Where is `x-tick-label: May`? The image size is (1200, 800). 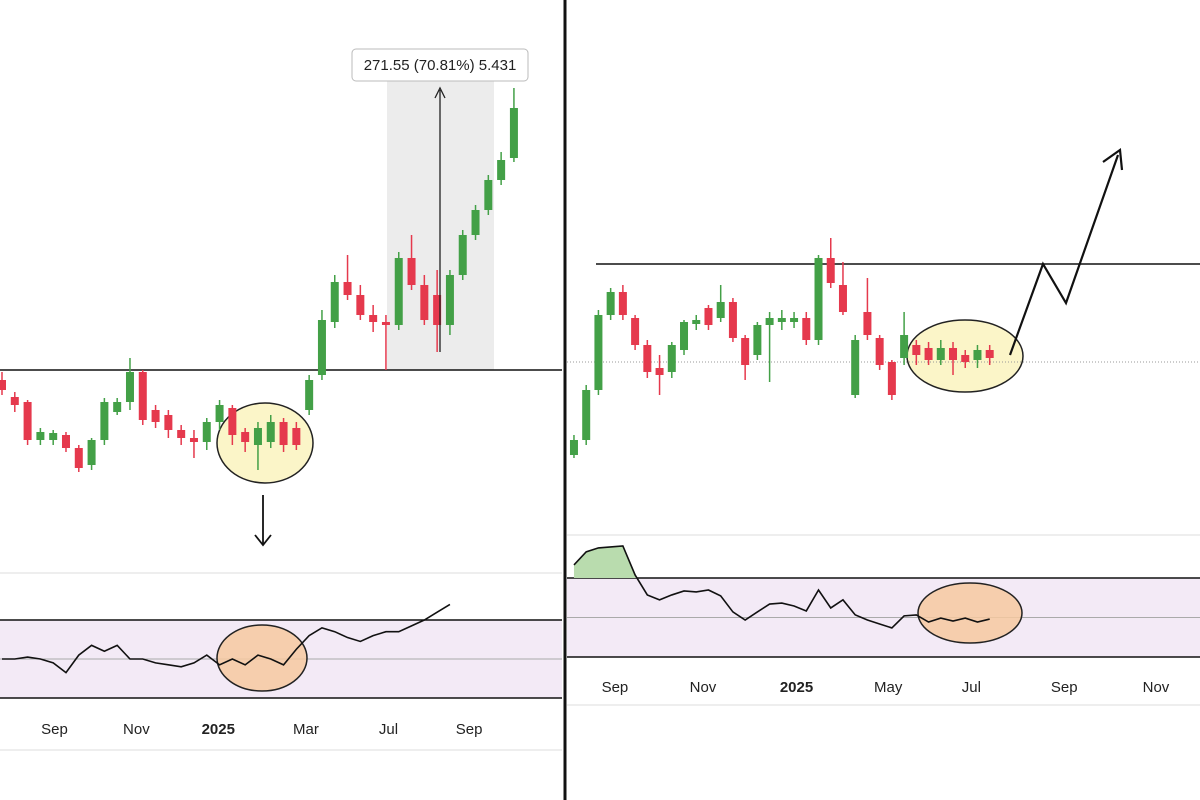
x-tick-label: May is located at coordinates (888, 687).